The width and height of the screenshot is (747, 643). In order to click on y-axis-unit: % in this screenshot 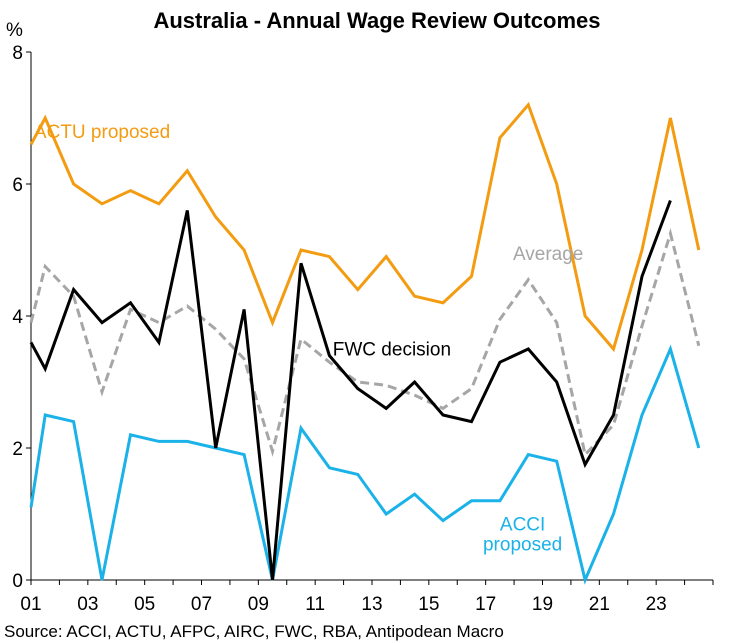, I will do `click(14, 30)`.